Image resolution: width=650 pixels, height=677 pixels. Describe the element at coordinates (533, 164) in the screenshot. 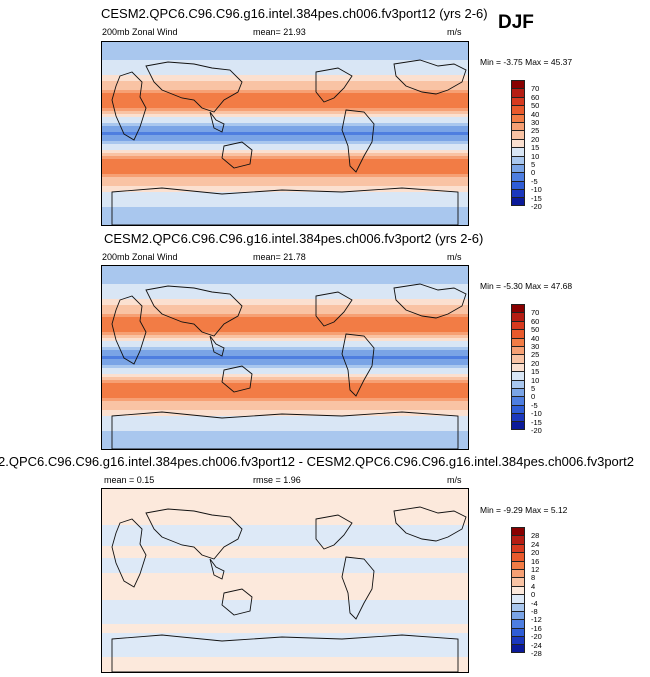

I see `panel1-colorbar-tick-label: 5` at that location.